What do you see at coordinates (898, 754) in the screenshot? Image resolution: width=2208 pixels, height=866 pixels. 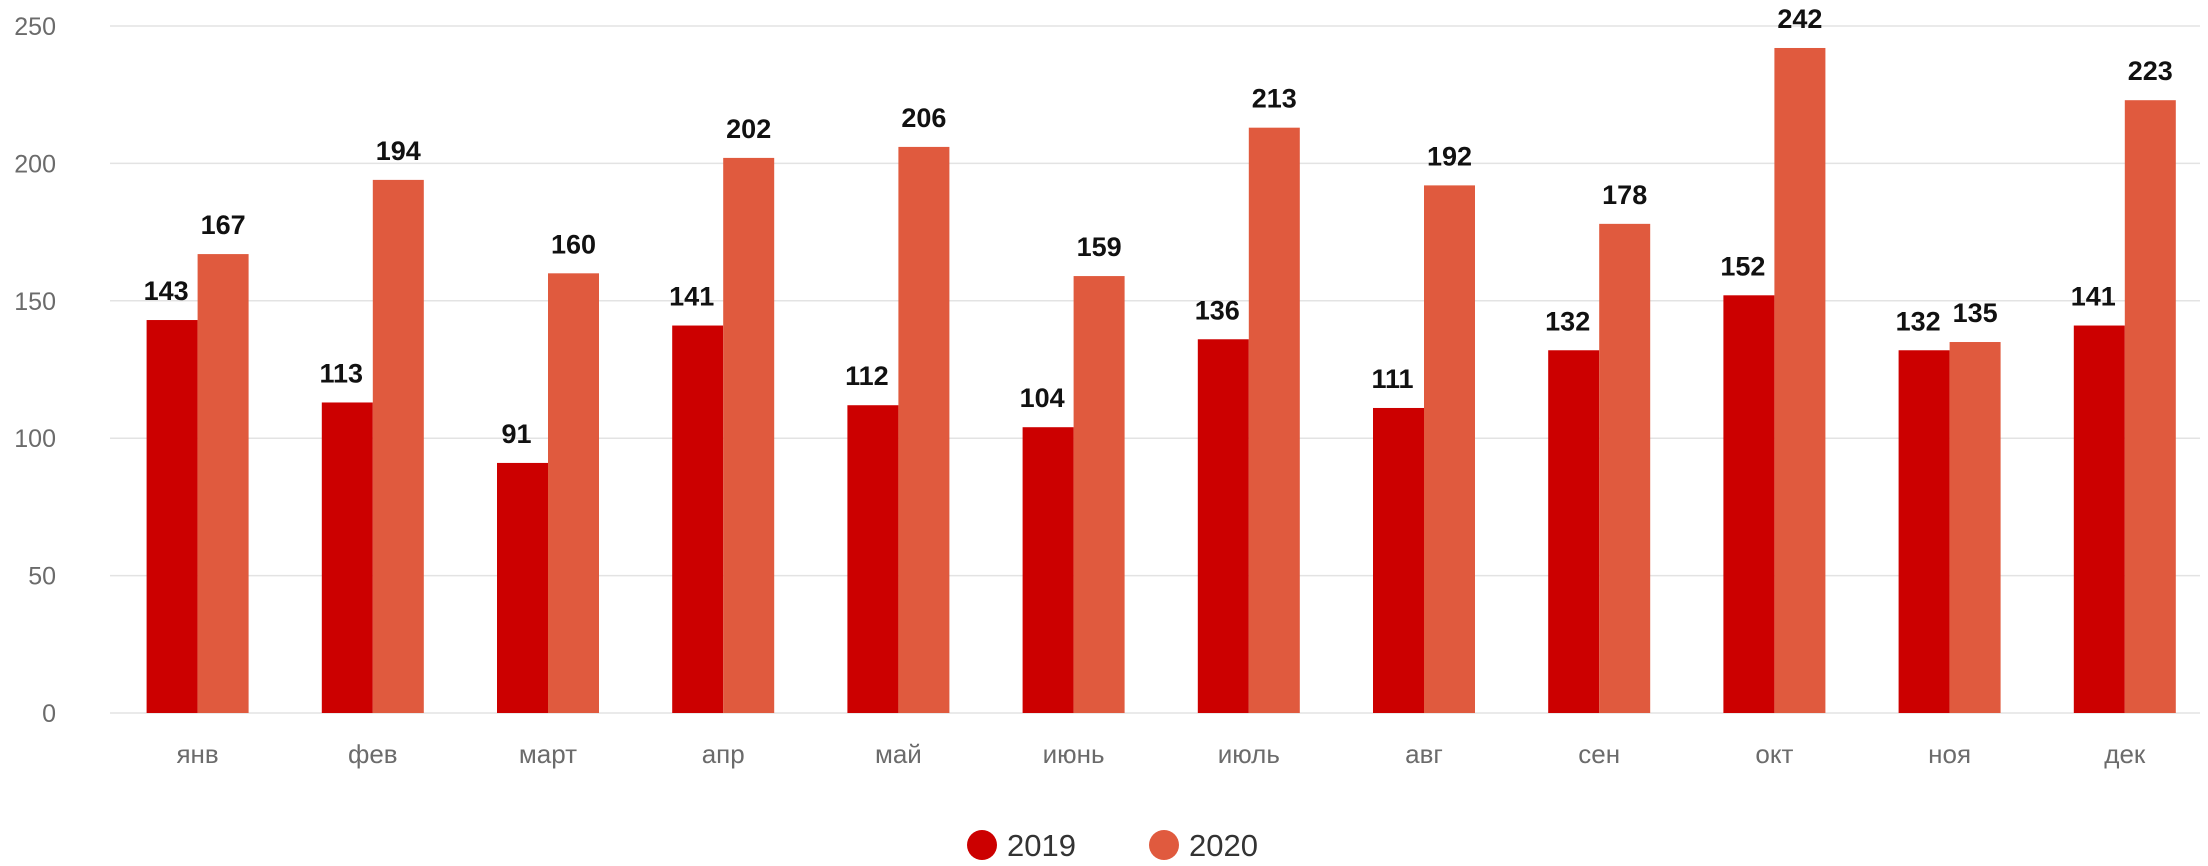 I see `x-tick-label: май` at bounding box center [898, 754].